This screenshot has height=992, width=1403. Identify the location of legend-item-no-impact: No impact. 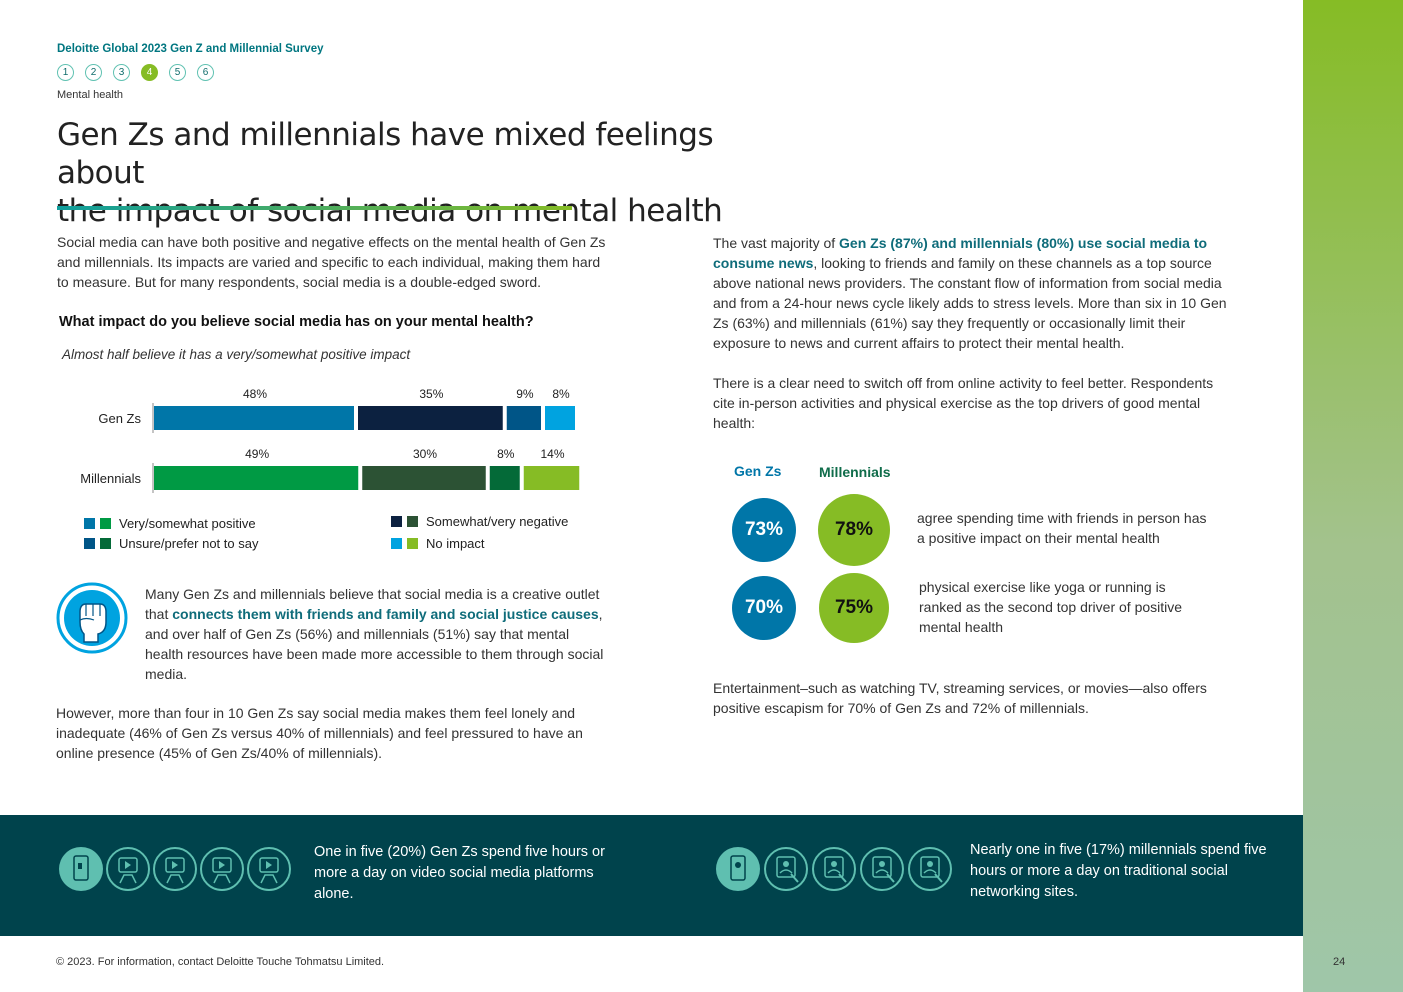
(438, 543).